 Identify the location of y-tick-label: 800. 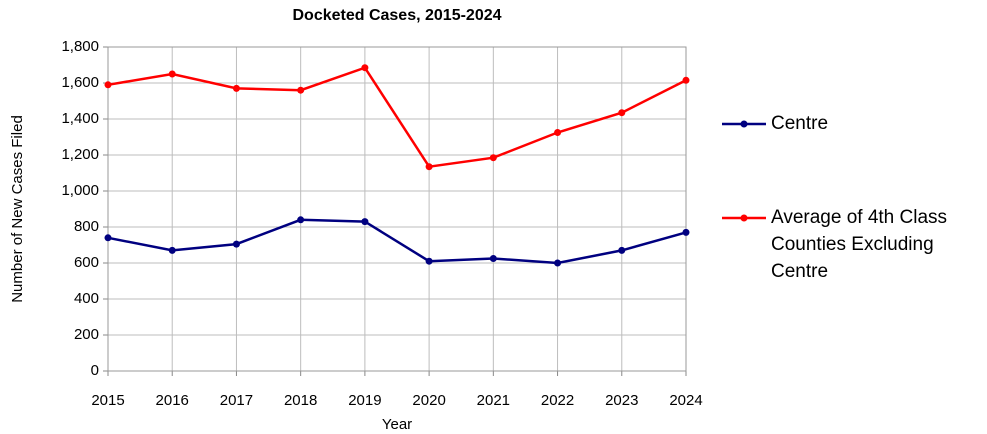
(86, 226).